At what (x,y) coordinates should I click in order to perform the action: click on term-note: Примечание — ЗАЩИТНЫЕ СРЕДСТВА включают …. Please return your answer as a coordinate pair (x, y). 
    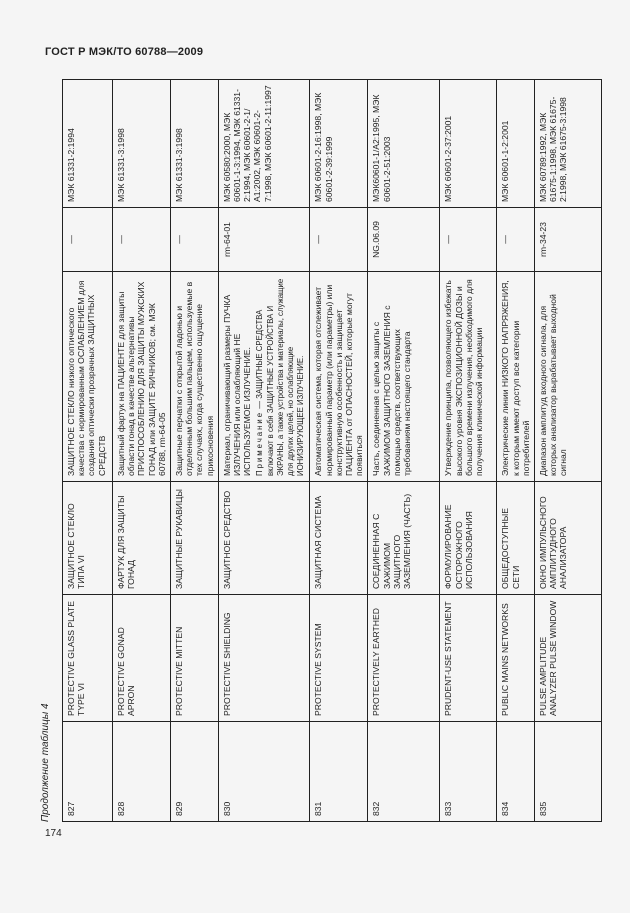
    Looking at the image, I should click on (280, 376).